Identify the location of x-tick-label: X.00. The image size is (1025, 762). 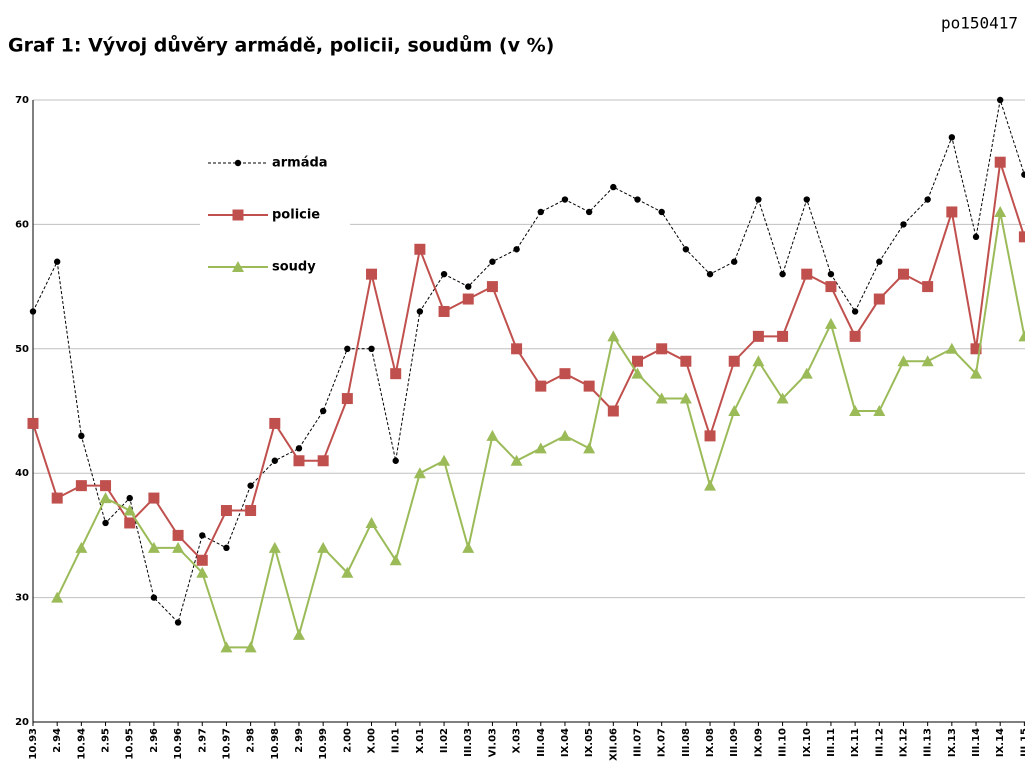
(372, 740).